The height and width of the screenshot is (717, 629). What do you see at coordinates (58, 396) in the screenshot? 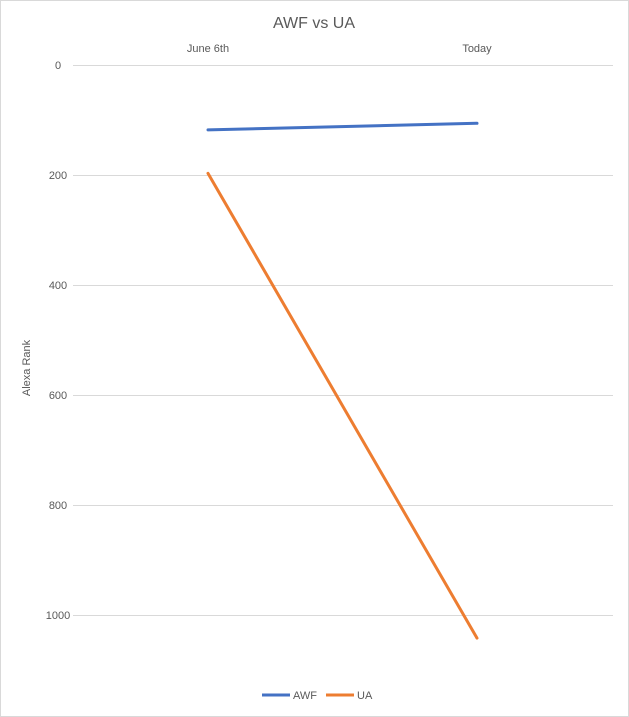
I see `y-tick-label-600: 600` at bounding box center [58, 396].